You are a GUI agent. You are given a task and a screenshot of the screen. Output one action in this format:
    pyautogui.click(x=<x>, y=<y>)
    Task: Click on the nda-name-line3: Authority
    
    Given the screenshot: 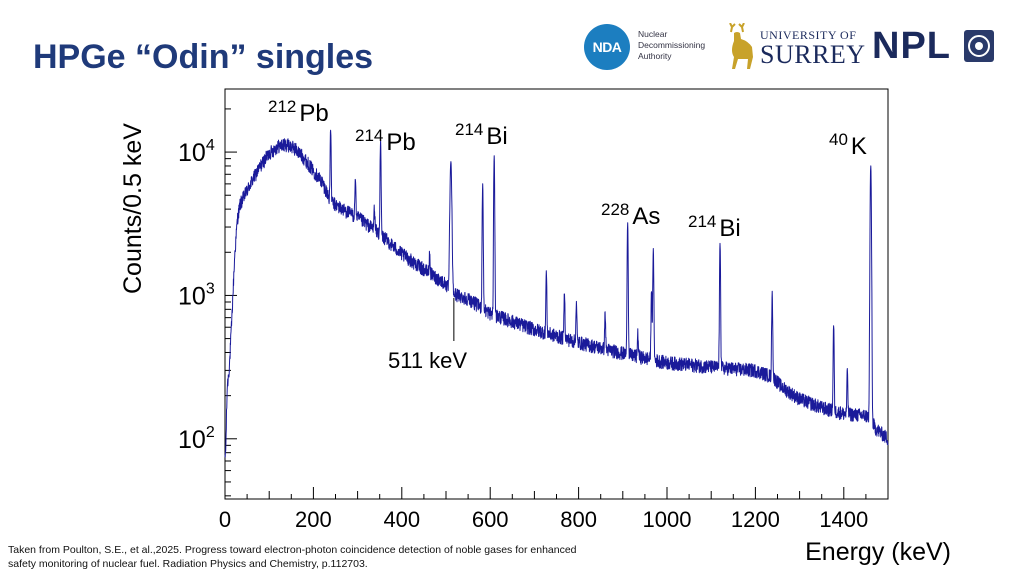 What is the action you would take?
    pyautogui.click(x=655, y=56)
    